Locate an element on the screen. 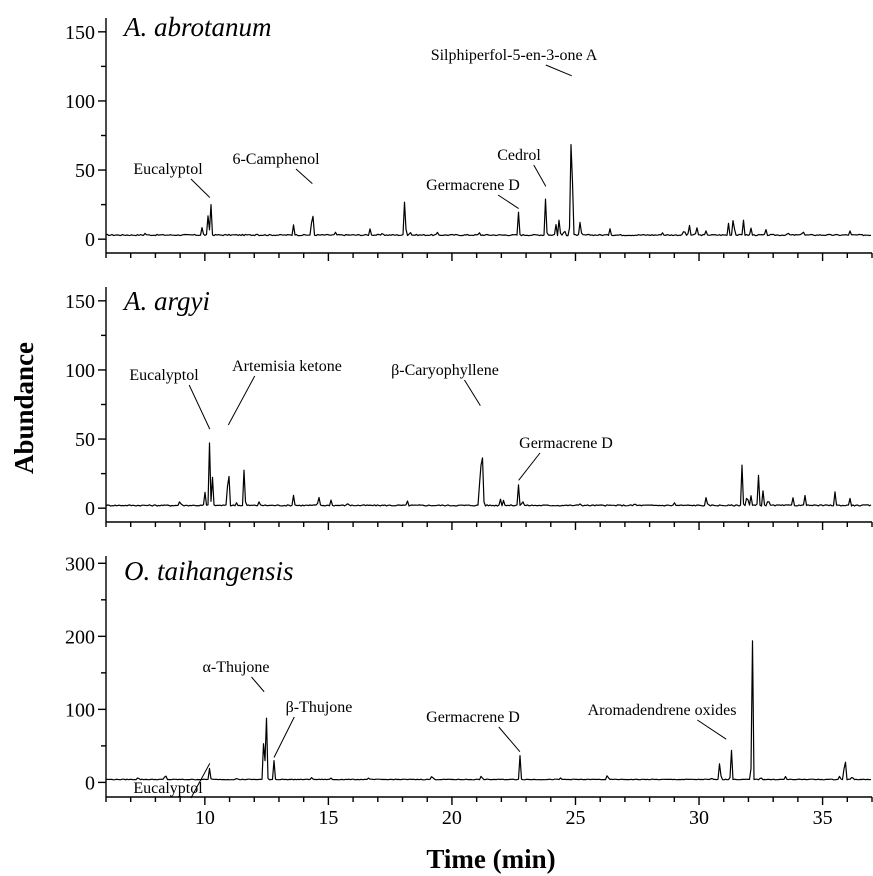 The height and width of the screenshot is (876, 873). peak-label: β-Thujone is located at coordinates (319, 707).